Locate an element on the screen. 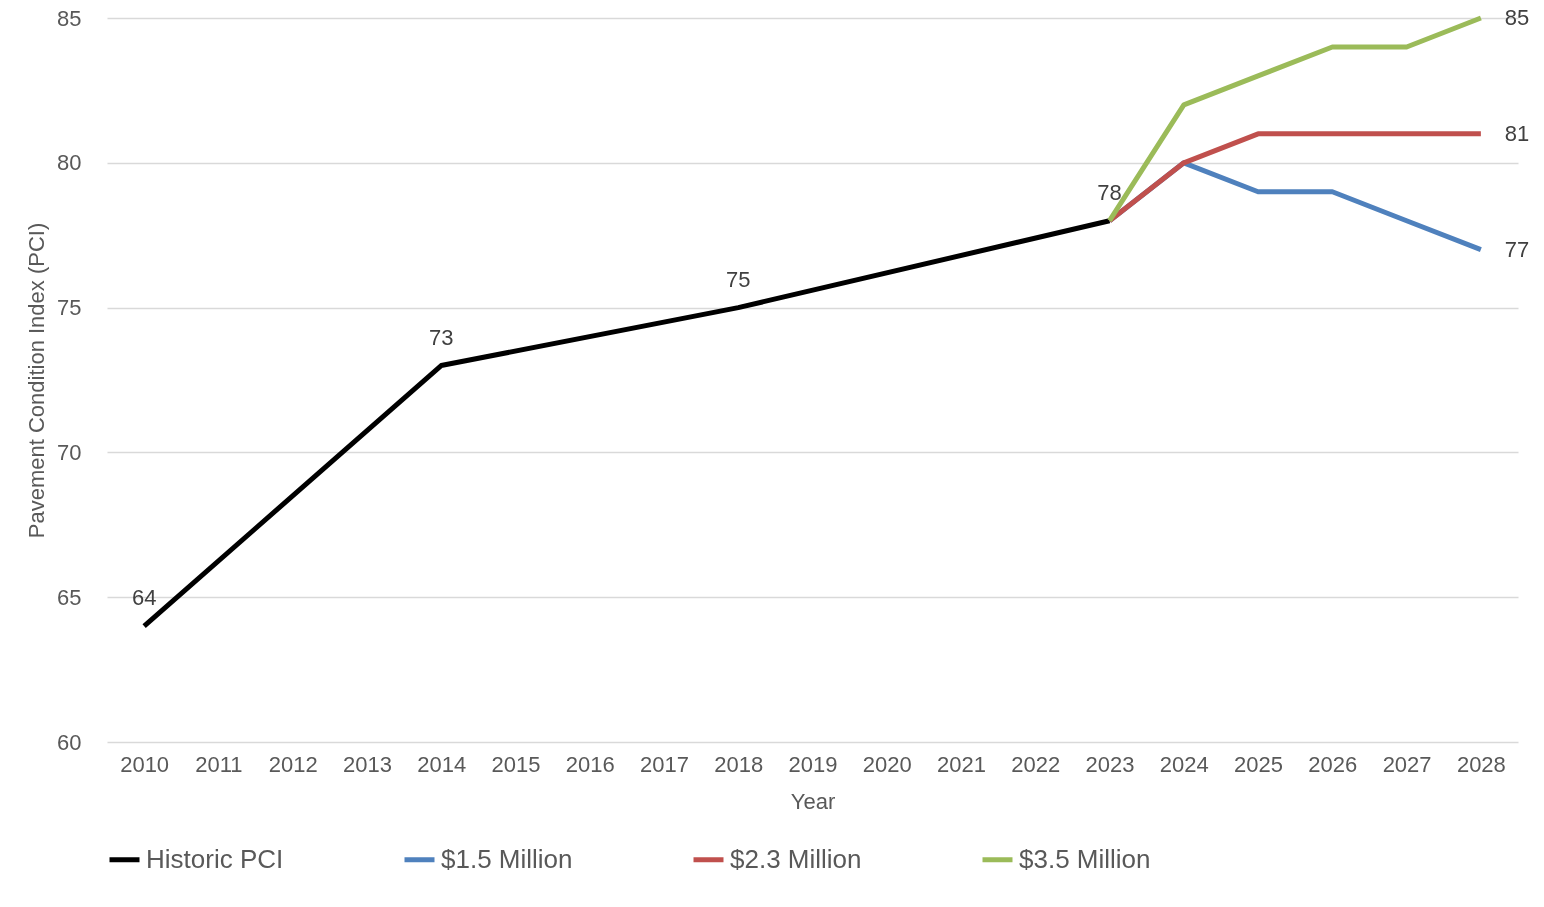 Image resolution: width=1544 pixels, height=907 pixels. x-tick-label: 2025 is located at coordinates (1259, 764).